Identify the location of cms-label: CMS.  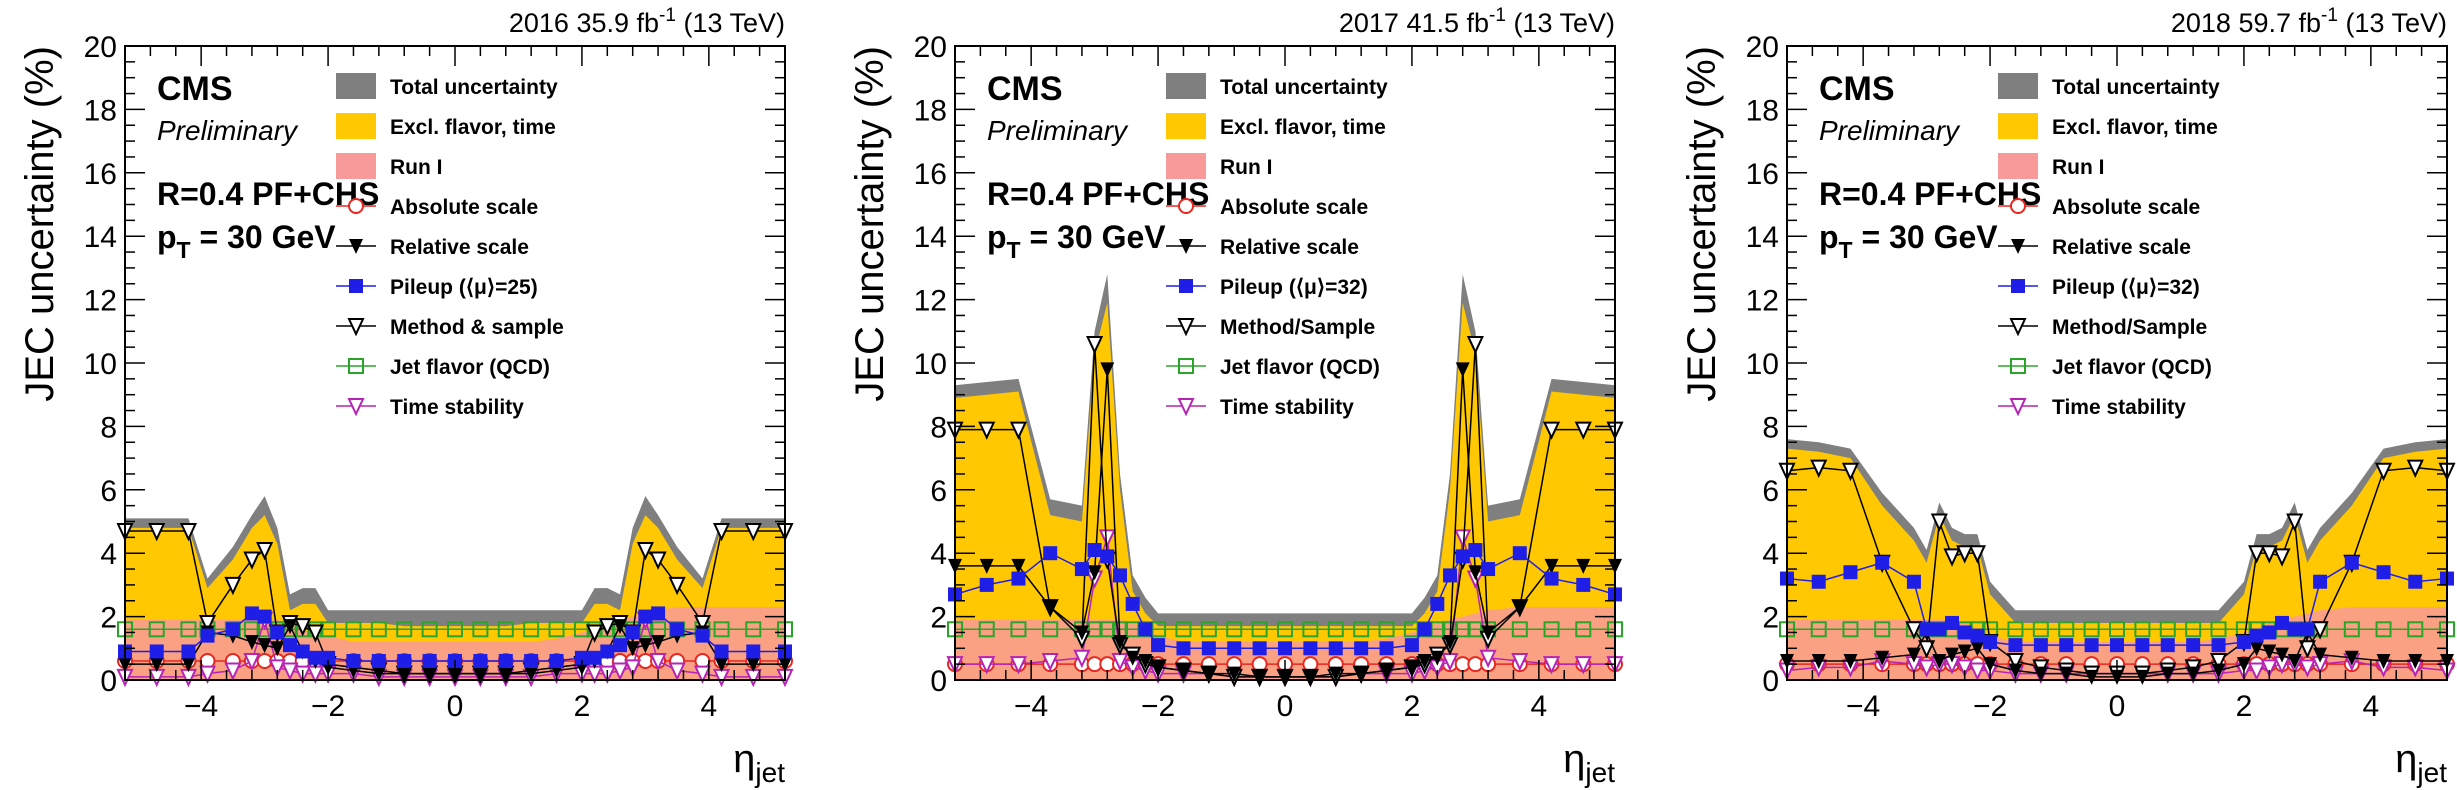
(1025, 89).